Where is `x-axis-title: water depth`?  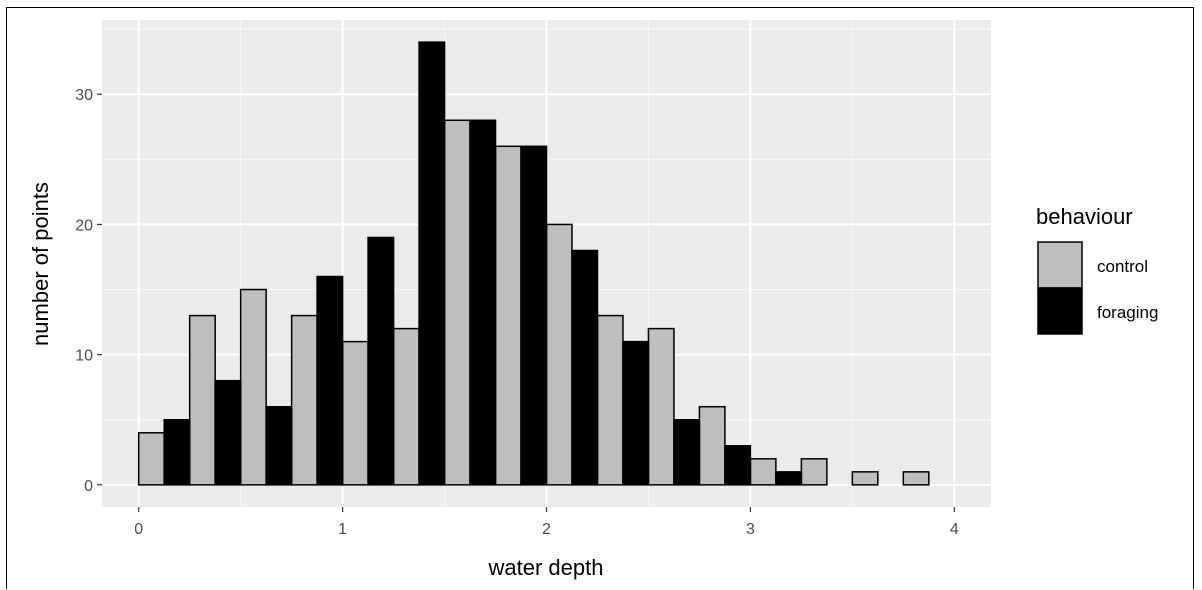
x-axis-title: water depth is located at coordinates (546, 567).